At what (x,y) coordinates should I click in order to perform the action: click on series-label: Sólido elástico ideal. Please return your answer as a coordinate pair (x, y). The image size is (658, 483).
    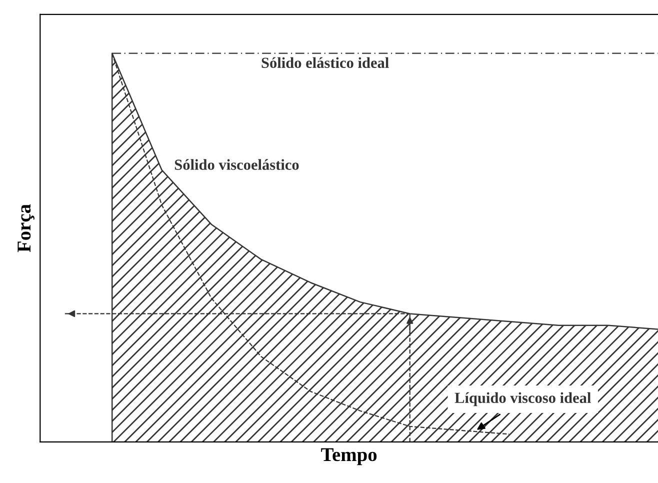
    Looking at the image, I should click on (325, 62).